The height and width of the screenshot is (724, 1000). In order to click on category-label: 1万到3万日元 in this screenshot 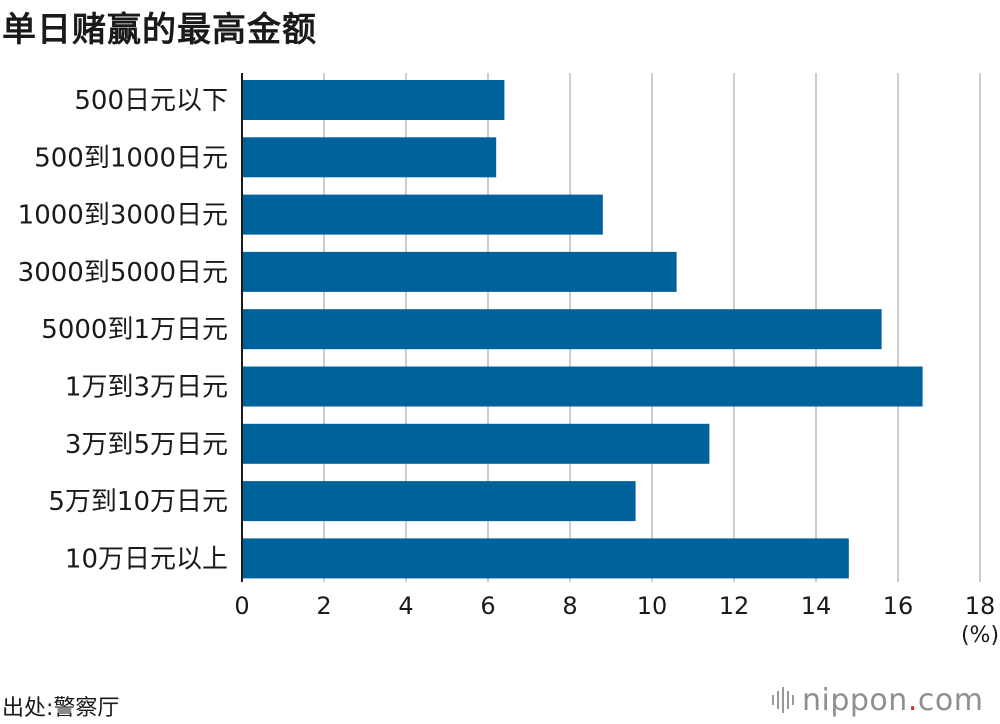, I will do `click(146, 388)`.